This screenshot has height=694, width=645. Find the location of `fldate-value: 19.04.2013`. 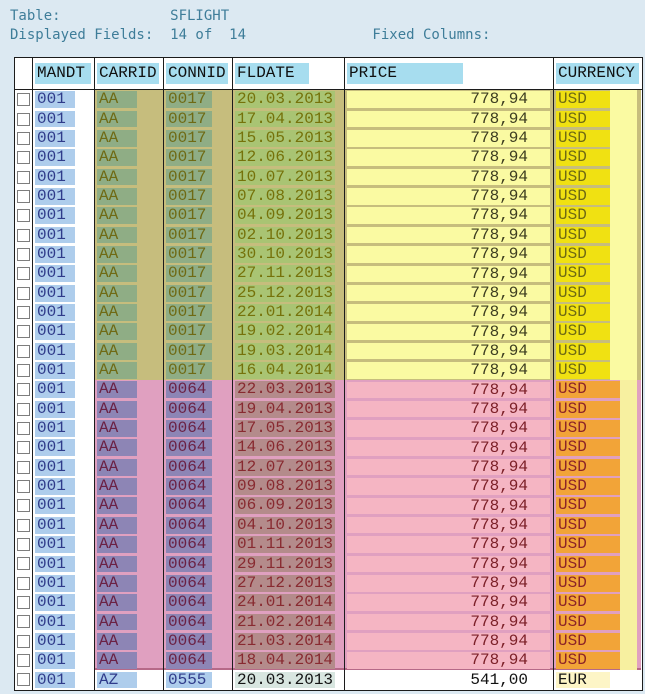

fldate-value: 19.04.2013 is located at coordinates (285, 408).